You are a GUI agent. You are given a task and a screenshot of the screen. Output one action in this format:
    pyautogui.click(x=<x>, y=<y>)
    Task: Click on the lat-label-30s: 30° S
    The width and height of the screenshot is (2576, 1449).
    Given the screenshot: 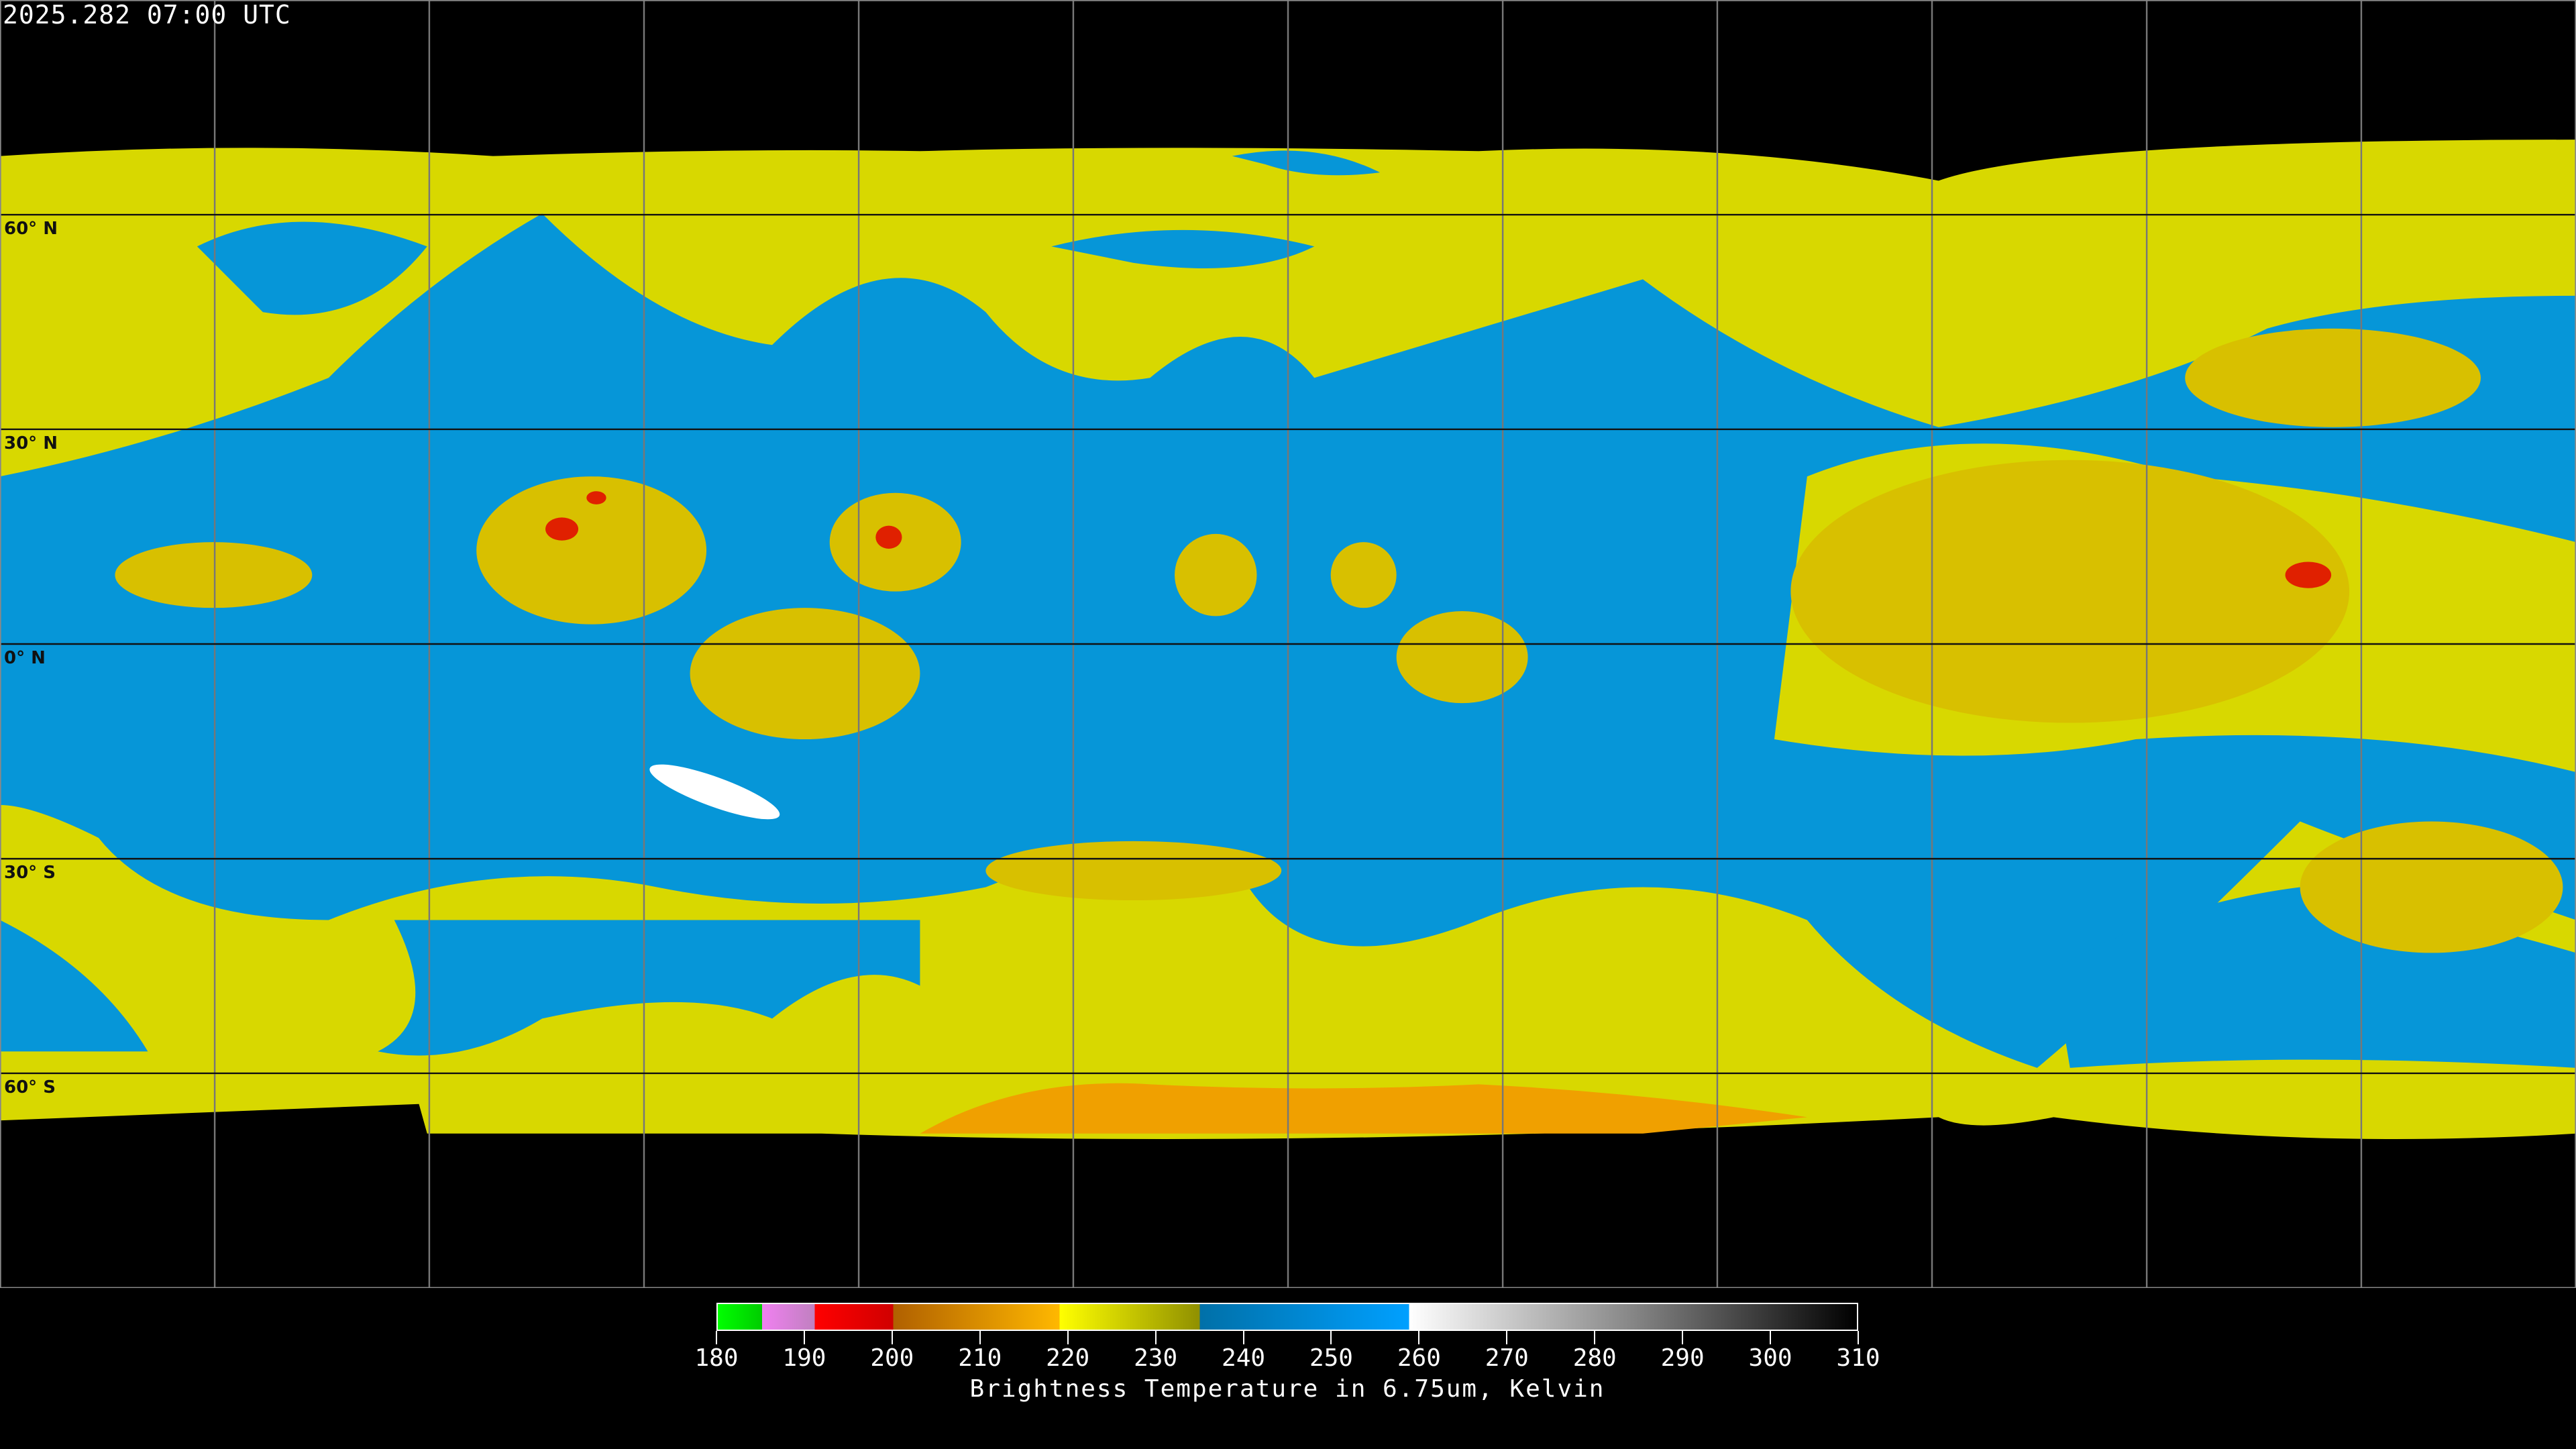 What is the action you would take?
    pyautogui.click(x=30, y=873)
    